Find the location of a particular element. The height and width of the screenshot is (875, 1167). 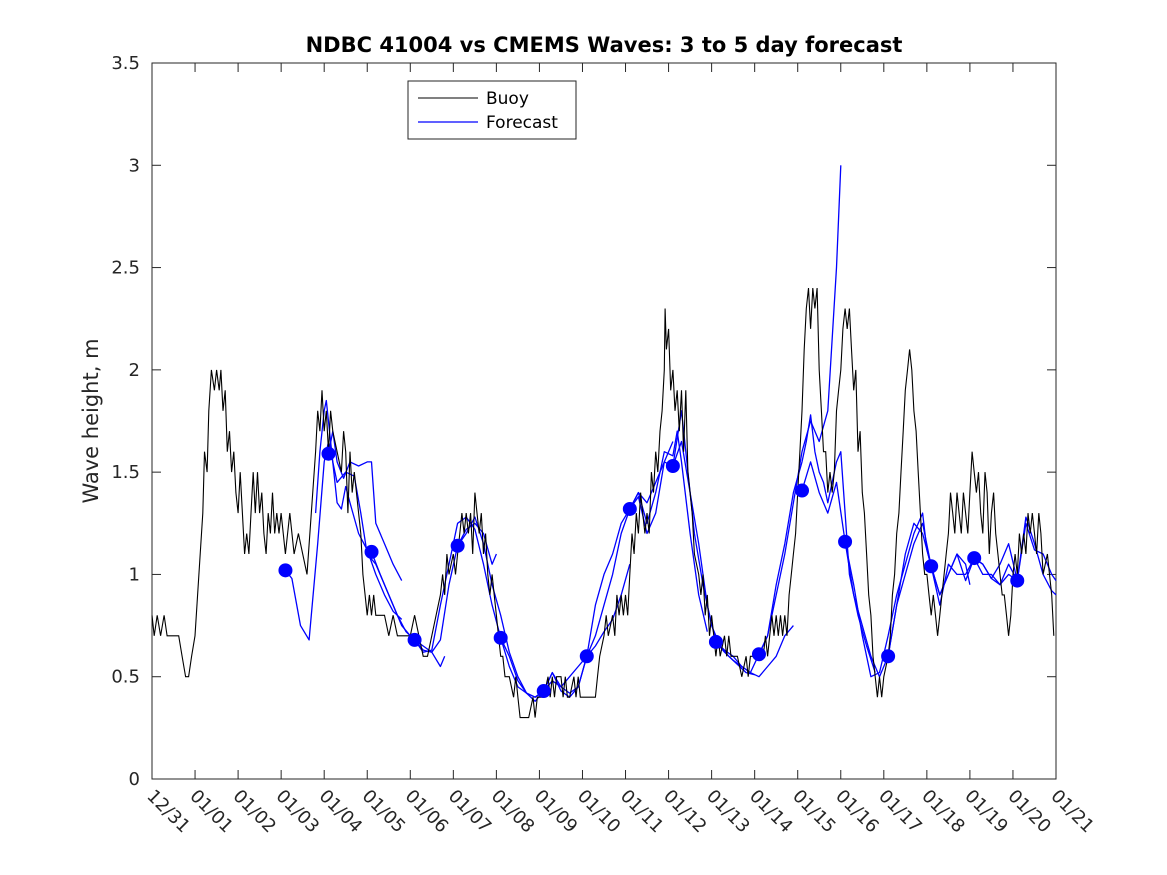

y-axis-label: Wave height, m is located at coordinates (91, 420).